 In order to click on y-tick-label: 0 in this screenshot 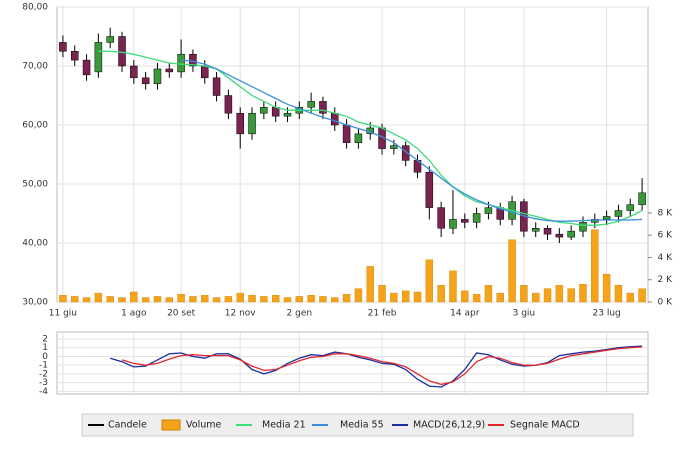, I will do `click(45, 357)`.